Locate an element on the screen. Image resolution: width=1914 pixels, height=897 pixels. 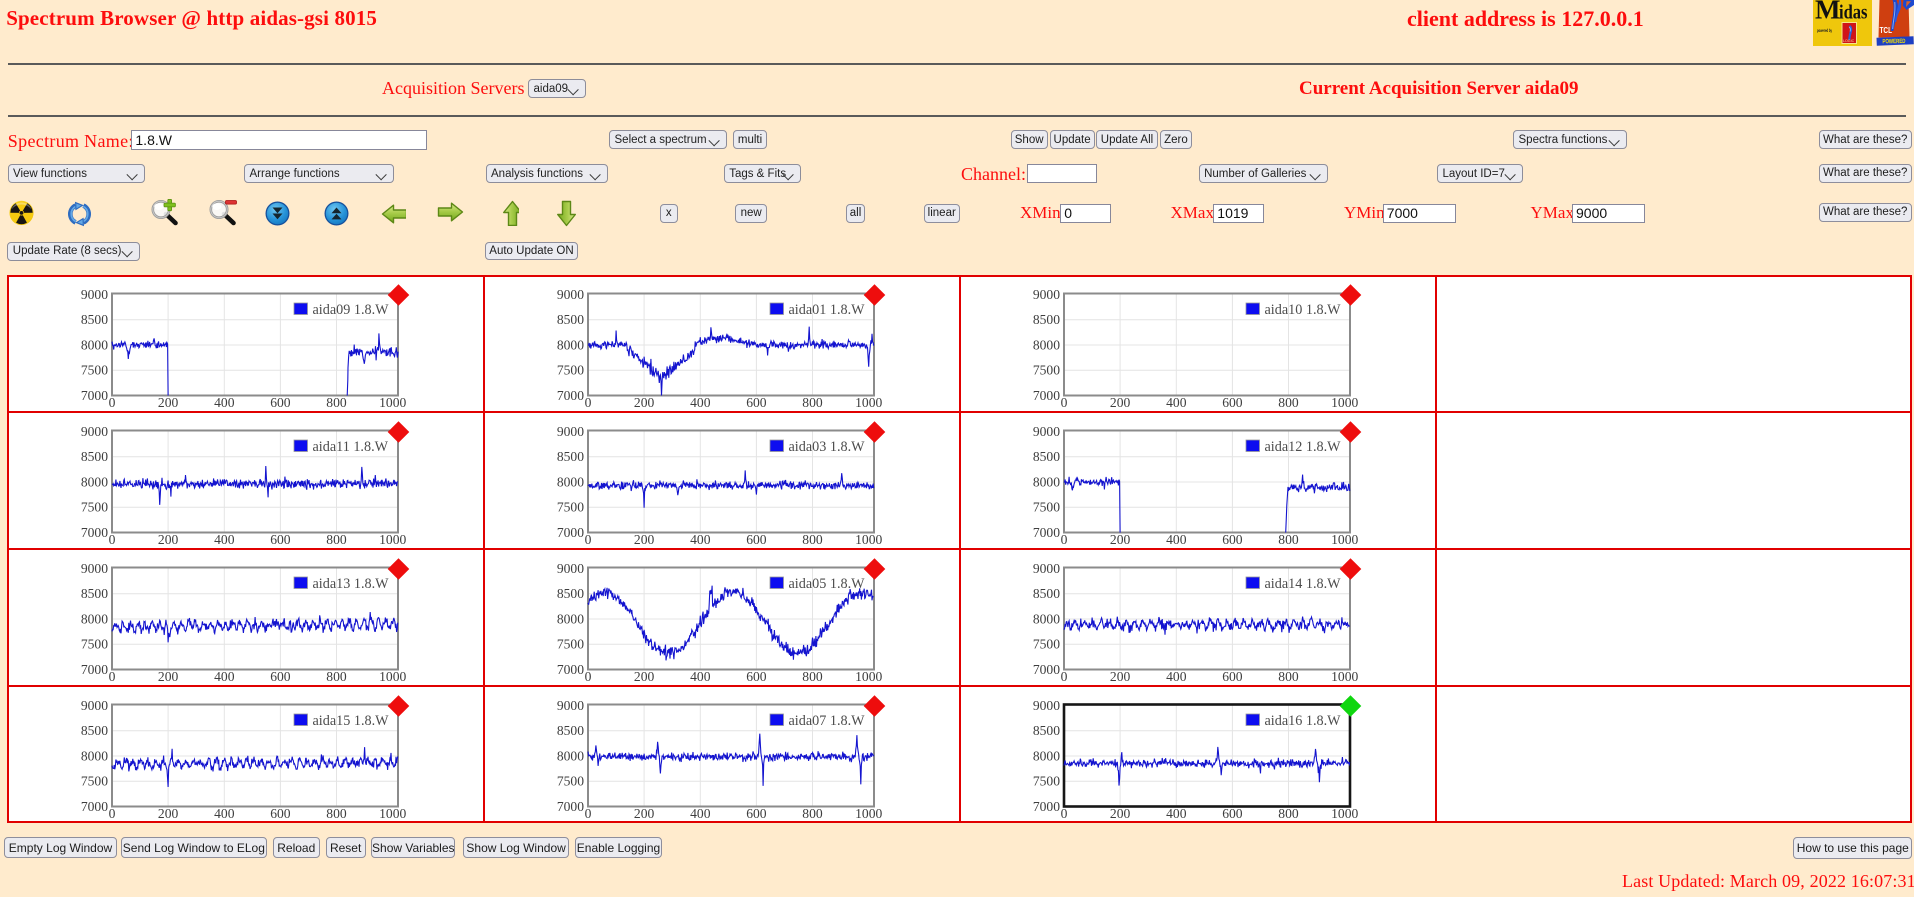
svg-text: idas is located at coordinates (1853, 13).